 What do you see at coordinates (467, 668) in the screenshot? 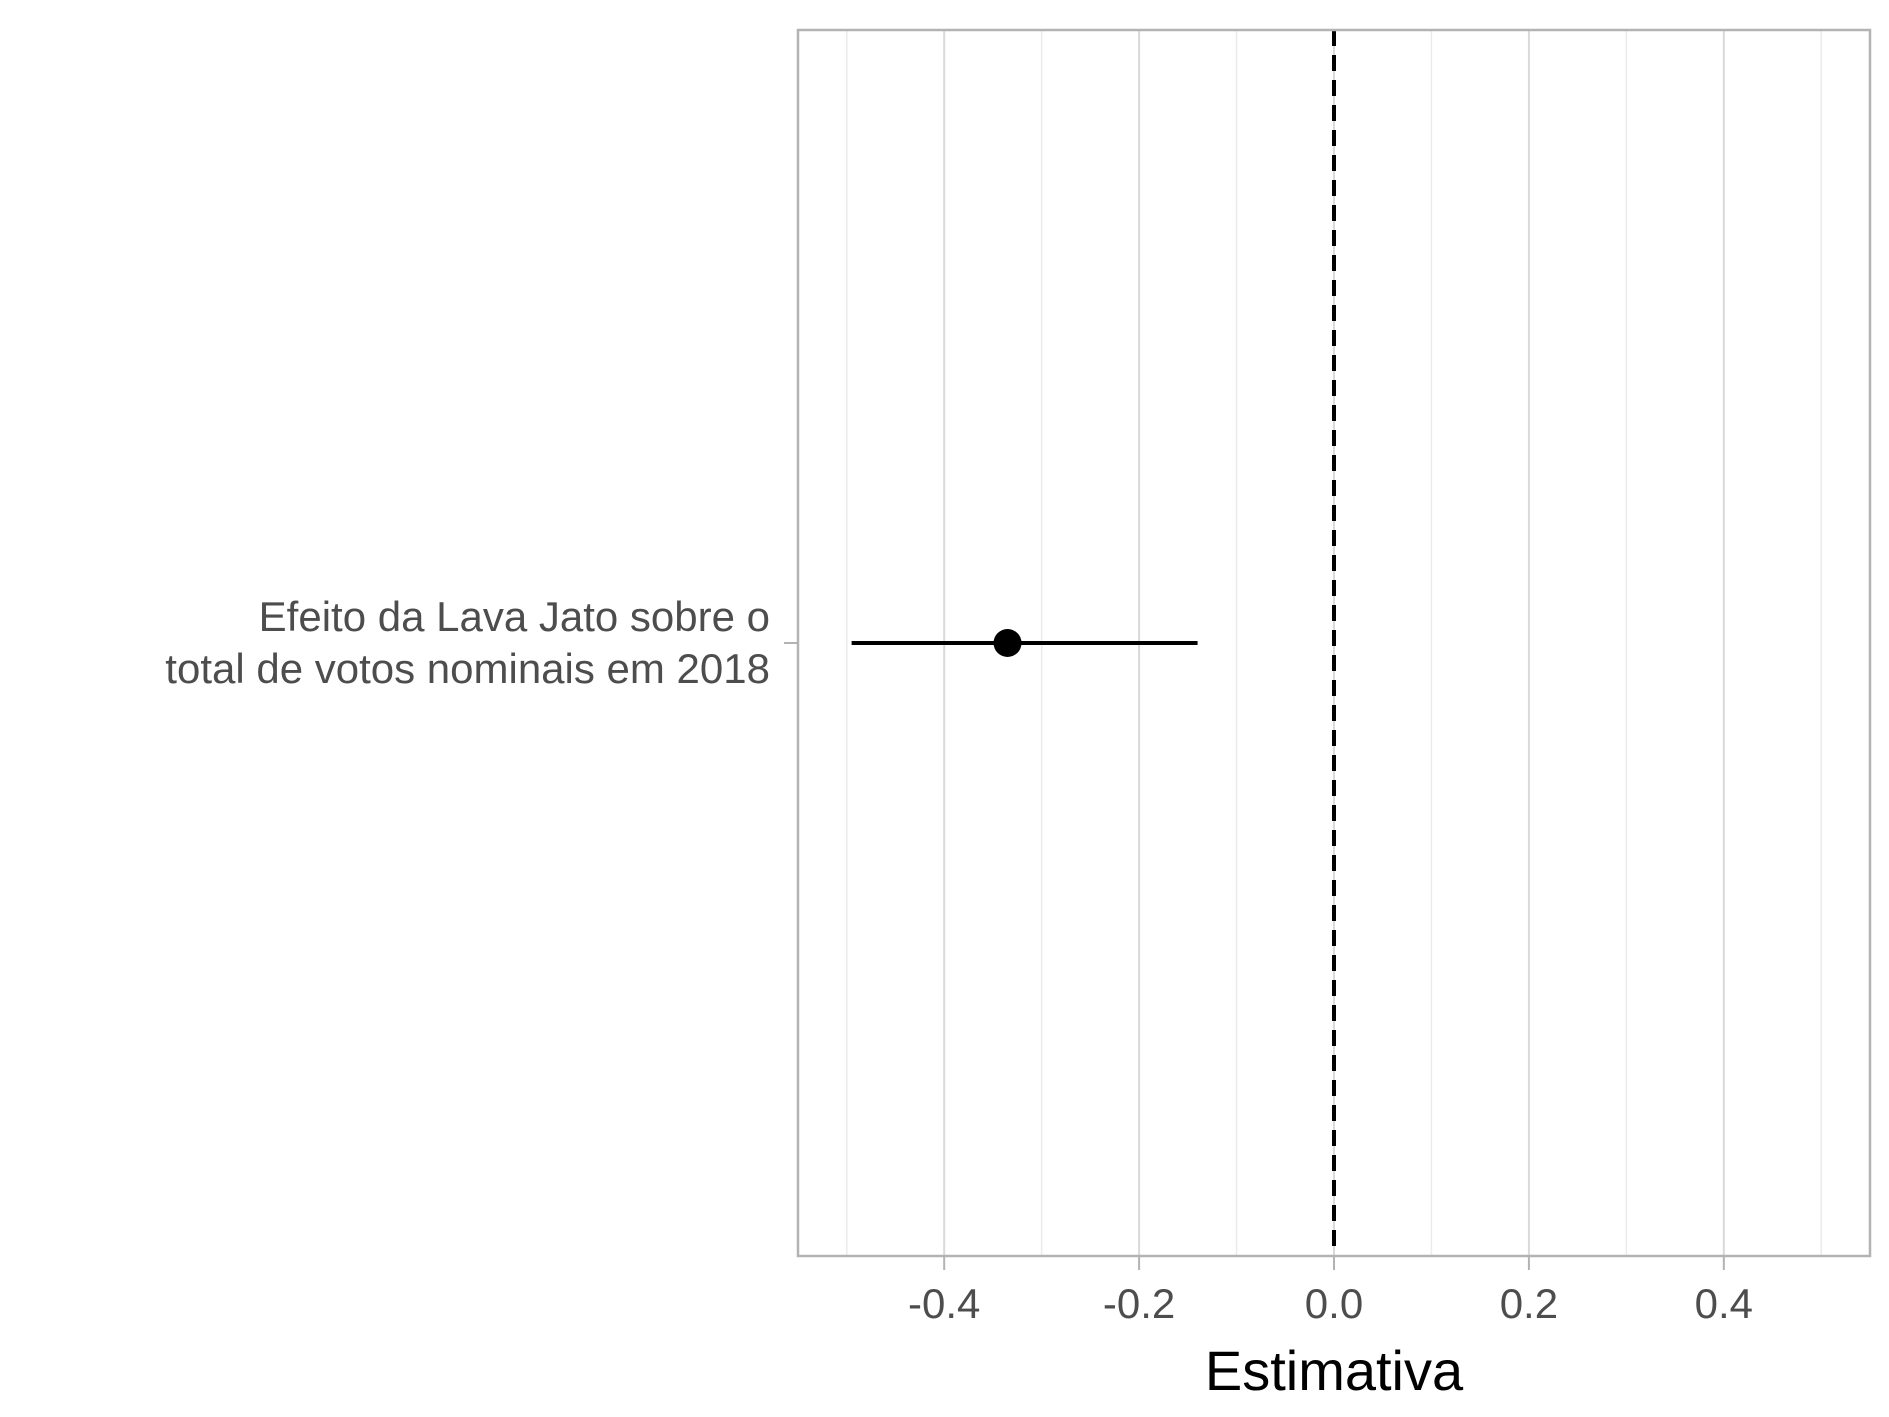
I see `y-category-label-line: total de votos nominais em 2018` at bounding box center [467, 668].